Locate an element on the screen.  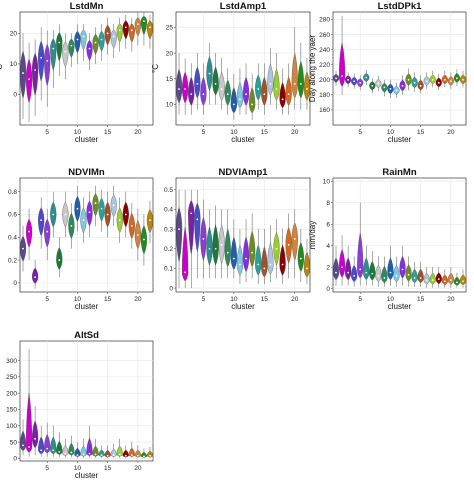
y-tick-label: 50 is located at coordinates (14, 442).